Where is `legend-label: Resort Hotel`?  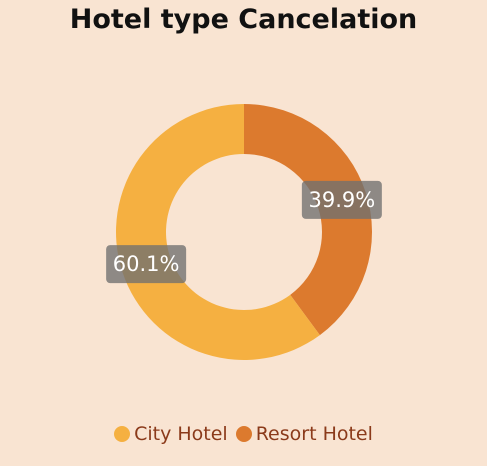
legend-label: Resort Hotel is located at coordinates (314, 434).